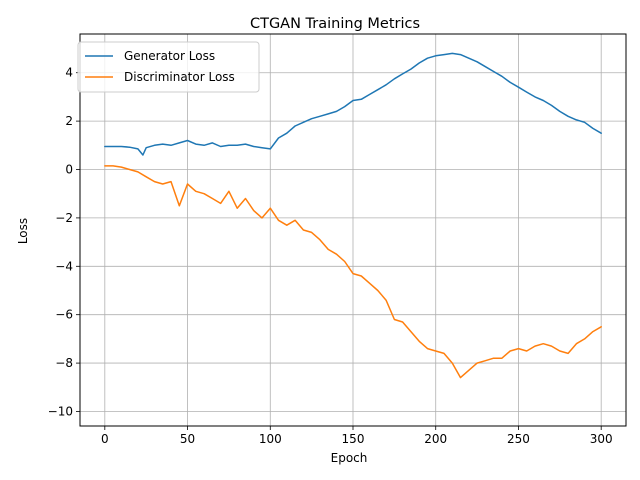  Describe the element at coordinates (64, 363) in the screenshot. I see `y-tick-label: −8` at that location.